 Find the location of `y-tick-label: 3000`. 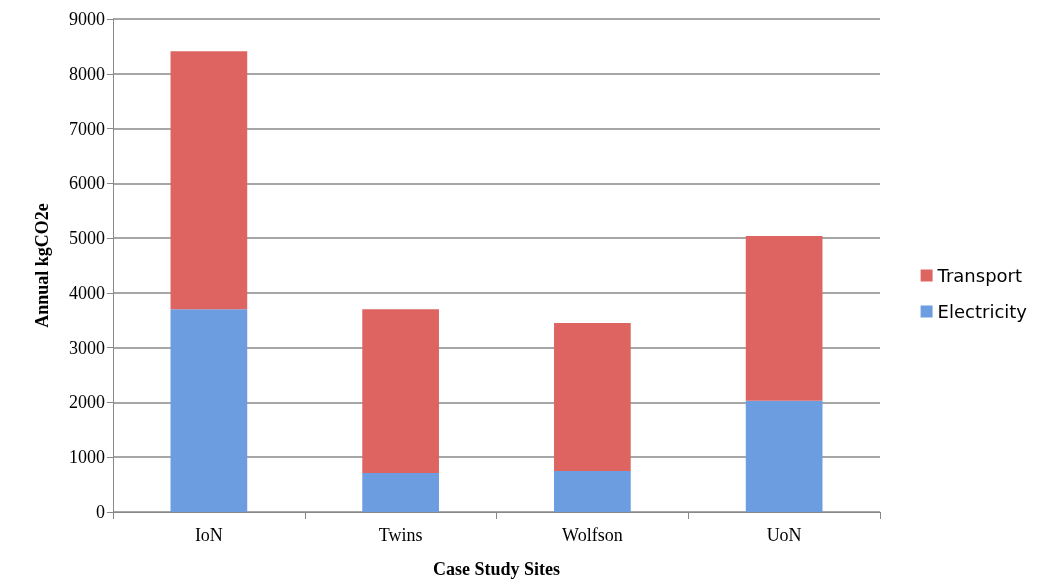

y-tick-label: 3000 is located at coordinates (87, 347).